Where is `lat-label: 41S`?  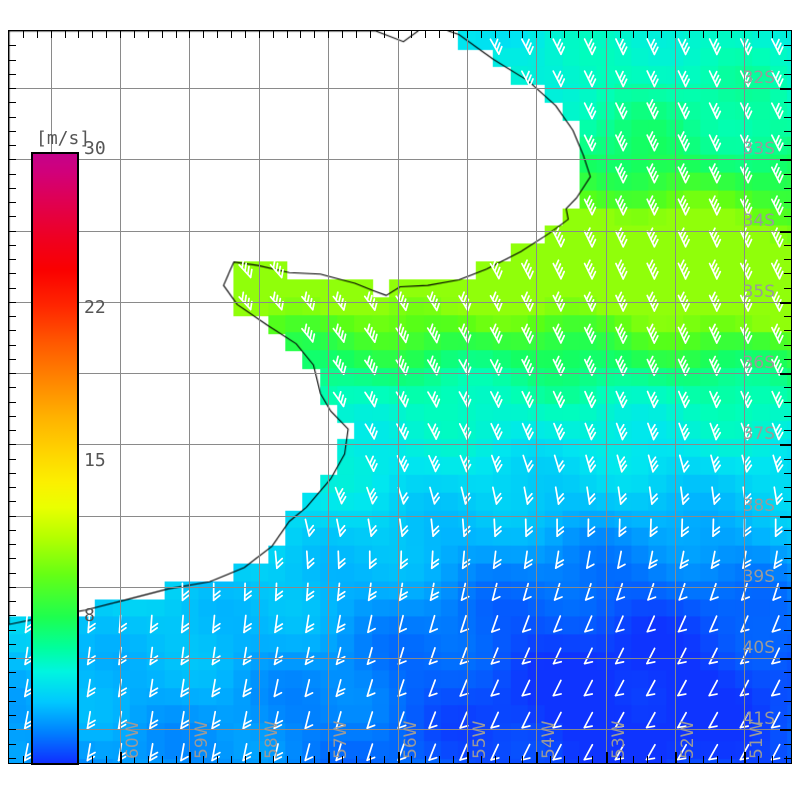
lat-label: 41S is located at coordinates (758, 719).